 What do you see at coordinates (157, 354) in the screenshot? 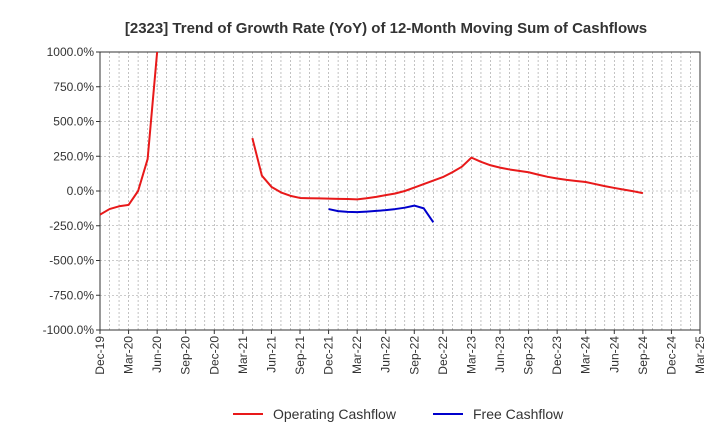
I see `x-tick-label: Jun-20` at bounding box center [157, 354].